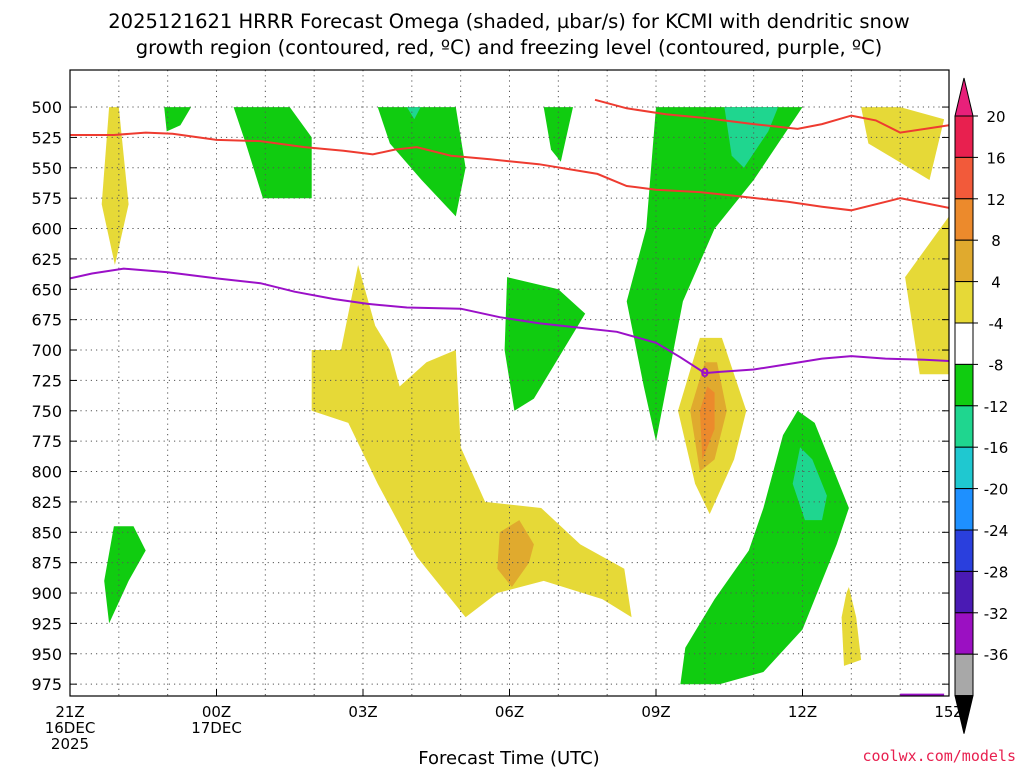 Image resolution: width=1024 pixels, height=768 pixels. Describe the element at coordinates (996, 365) in the screenshot. I see `colorbar-label: -8` at that location.